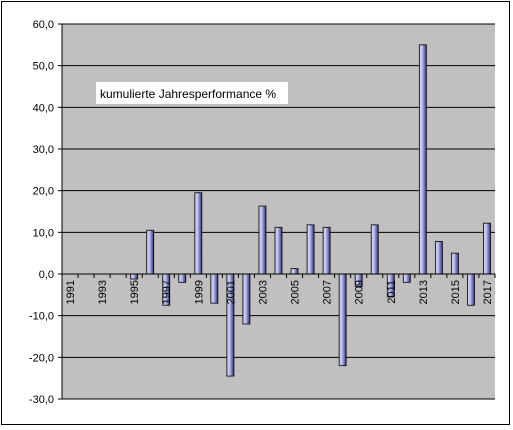 The height and width of the screenshot is (430, 513). Describe the element at coordinates (103, 292) in the screenshot. I see `x-tick-label: 1993` at that location.